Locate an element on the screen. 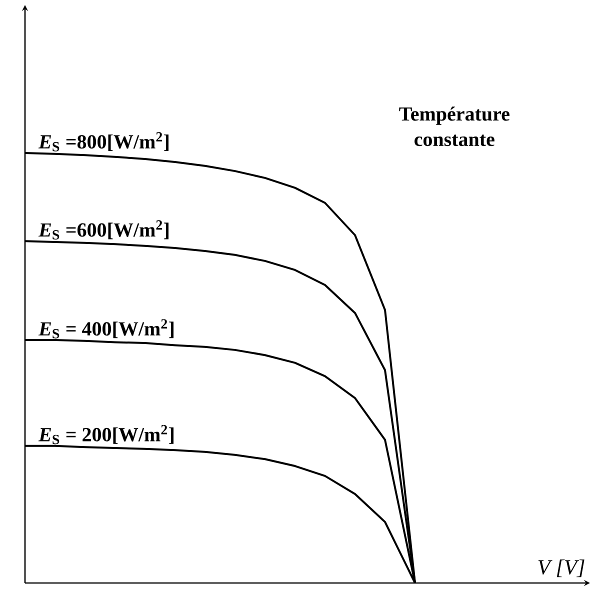 The image size is (590, 591). series-label: E$_{S}$ =800[W/m$^{2}$] is located at coordinates (103, 142).